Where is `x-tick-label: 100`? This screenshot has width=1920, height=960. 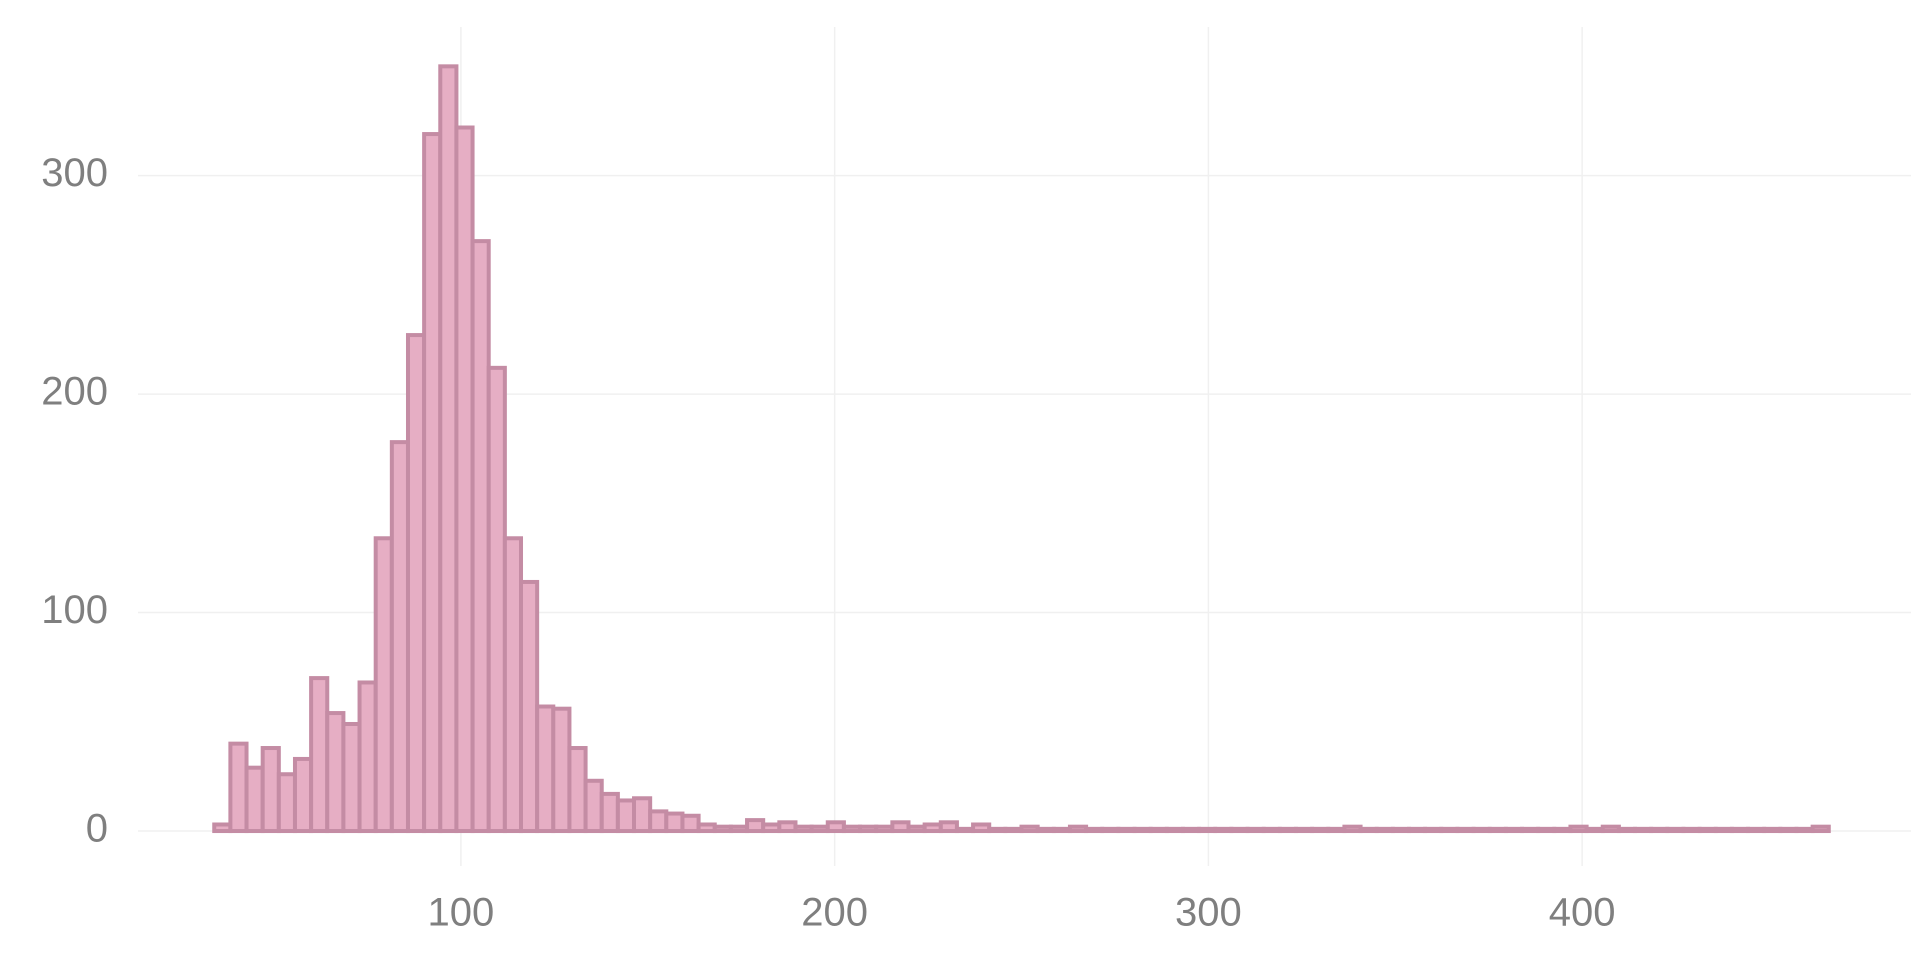
x-tick-label: 100 is located at coordinates (461, 913).